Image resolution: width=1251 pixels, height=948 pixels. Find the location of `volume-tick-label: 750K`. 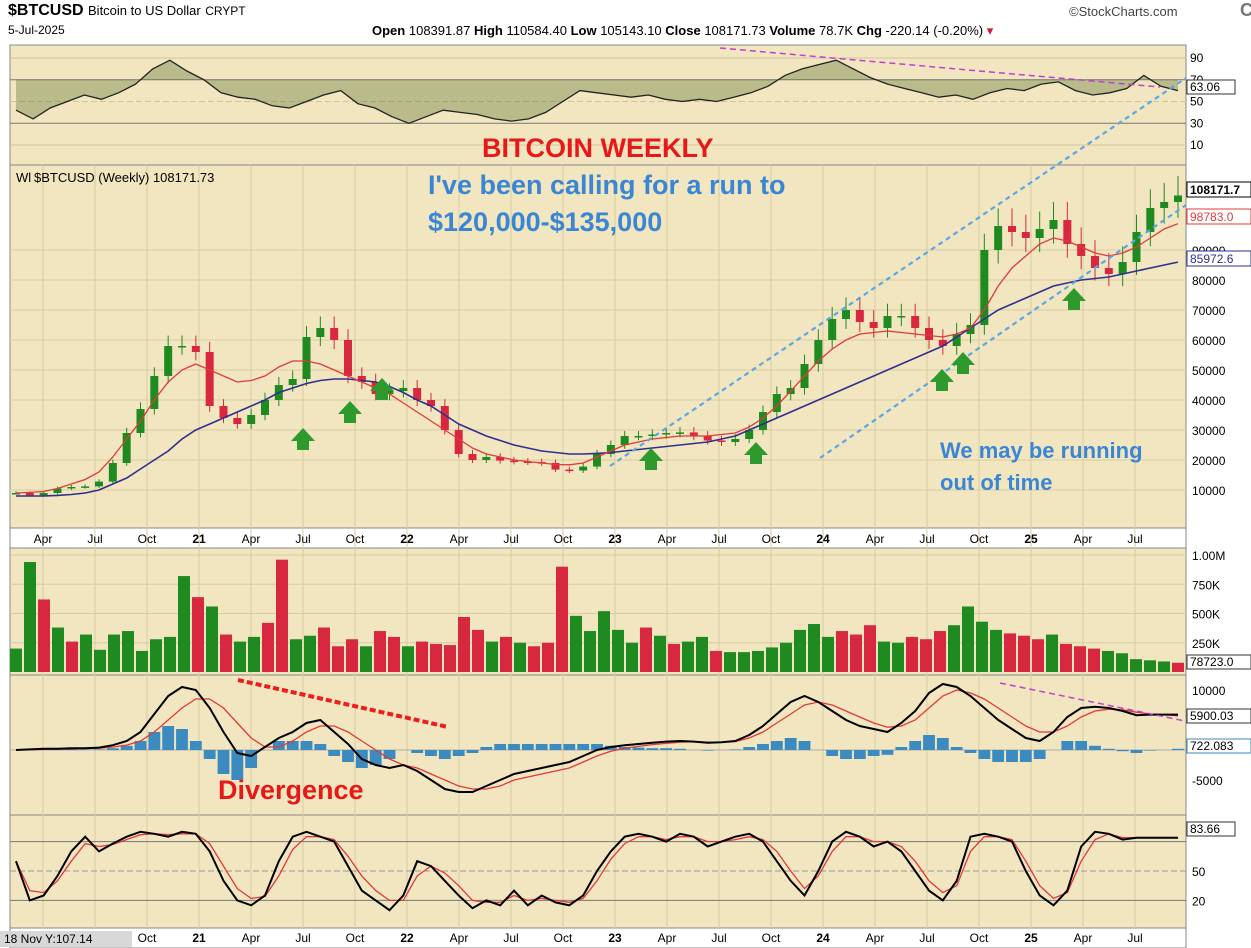

volume-tick-label: 750K is located at coordinates (1206, 585).